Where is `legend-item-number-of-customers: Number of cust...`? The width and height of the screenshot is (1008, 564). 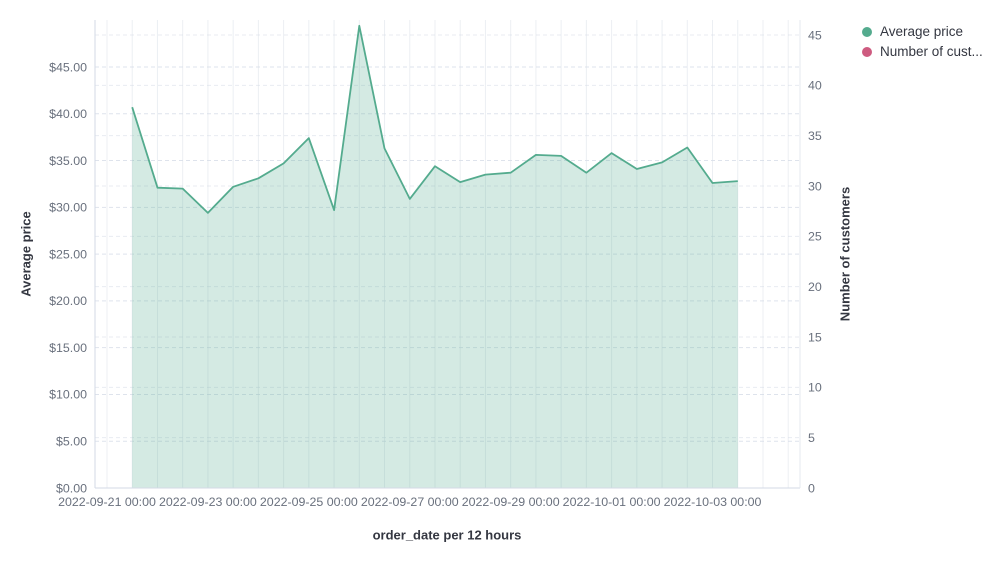 legend-item-number-of-customers: Number of cust... is located at coordinates (922, 51).